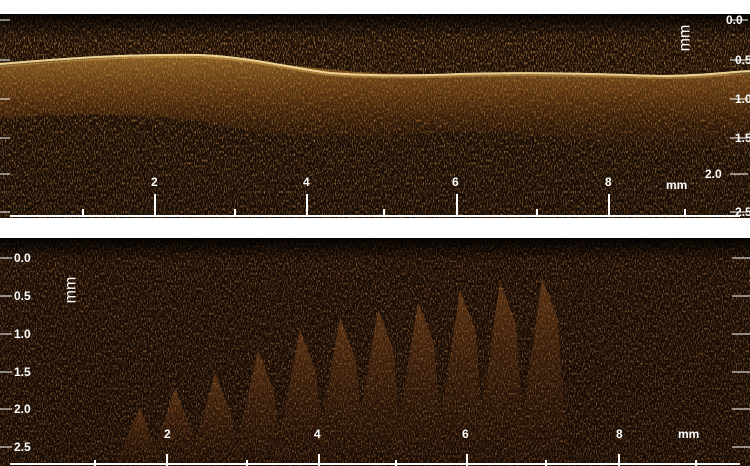 The height and width of the screenshot is (466, 750). What do you see at coordinates (741, 352) in the screenshot?
I see `right-edge-ticks` at bounding box center [741, 352].